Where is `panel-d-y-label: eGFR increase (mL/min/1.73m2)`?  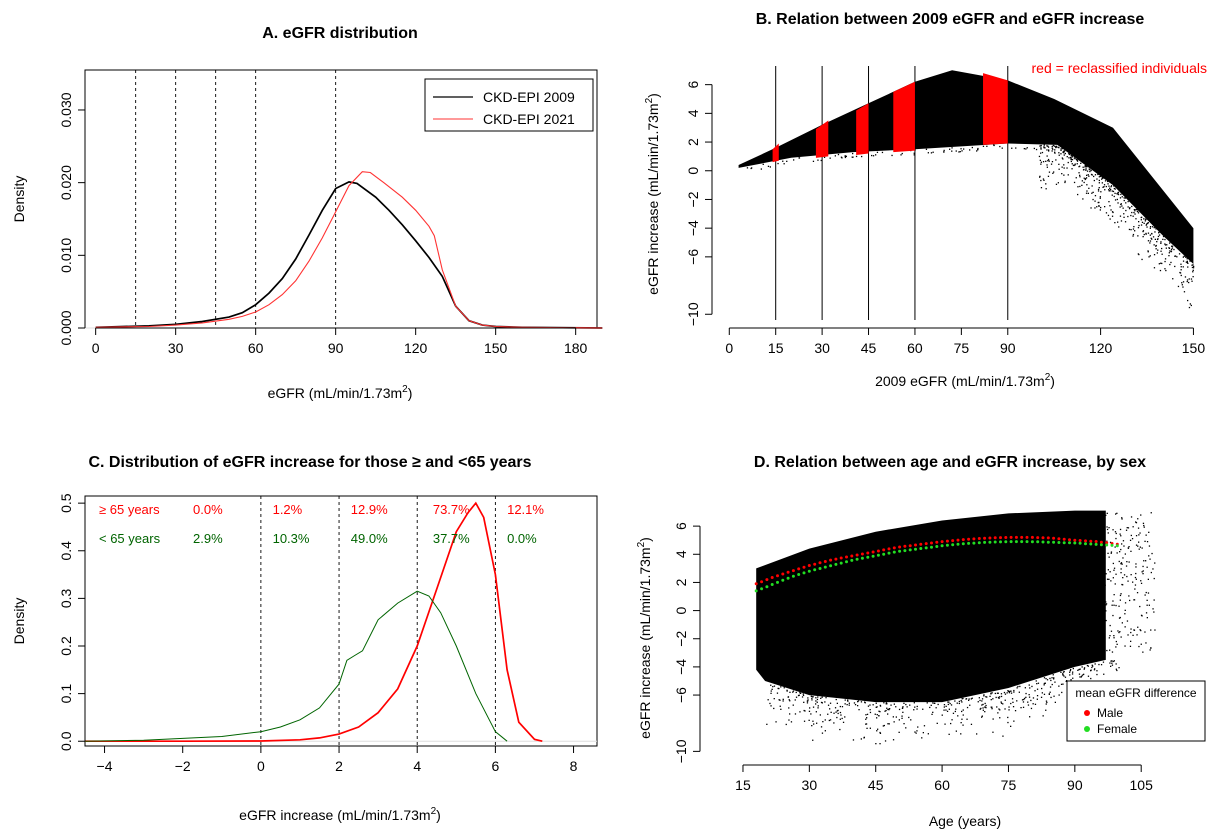 panel-d-y-label: eGFR increase (mL/min/1.73m2) is located at coordinates (644, 638).